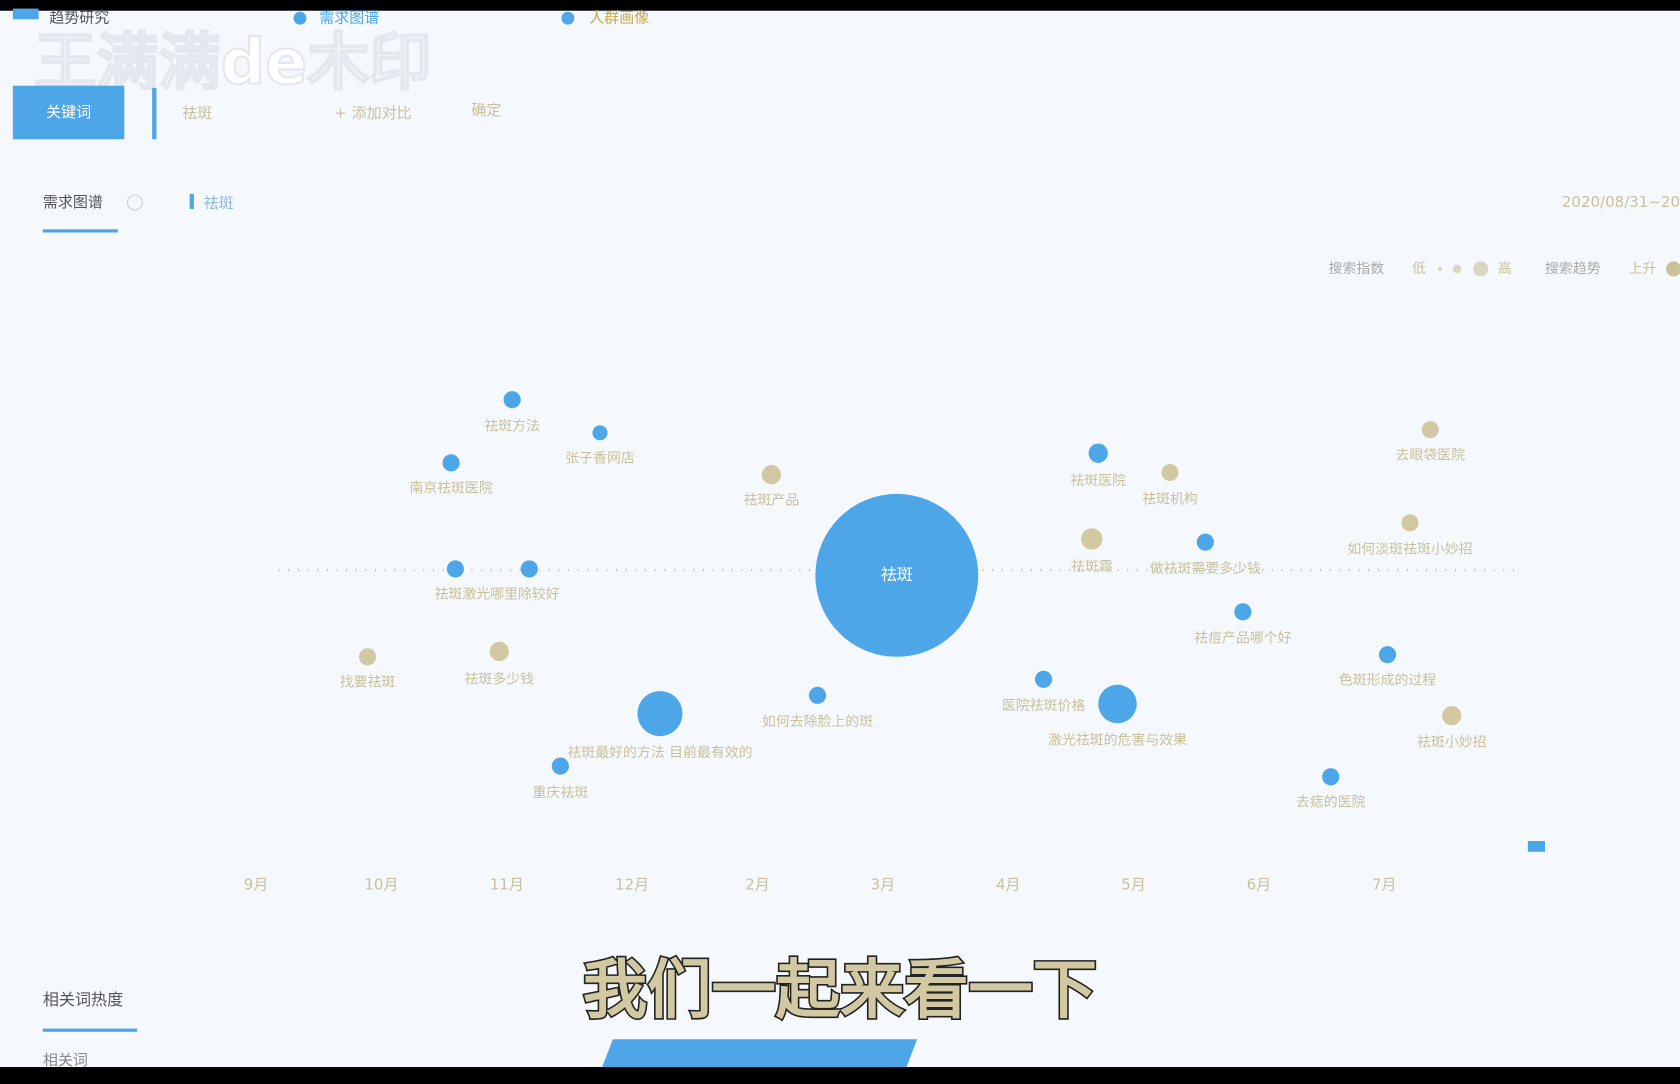 The image size is (1680, 1084). Describe the element at coordinates (1170, 499) in the screenshot. I see `node-label: 祛斑机构` at that location.